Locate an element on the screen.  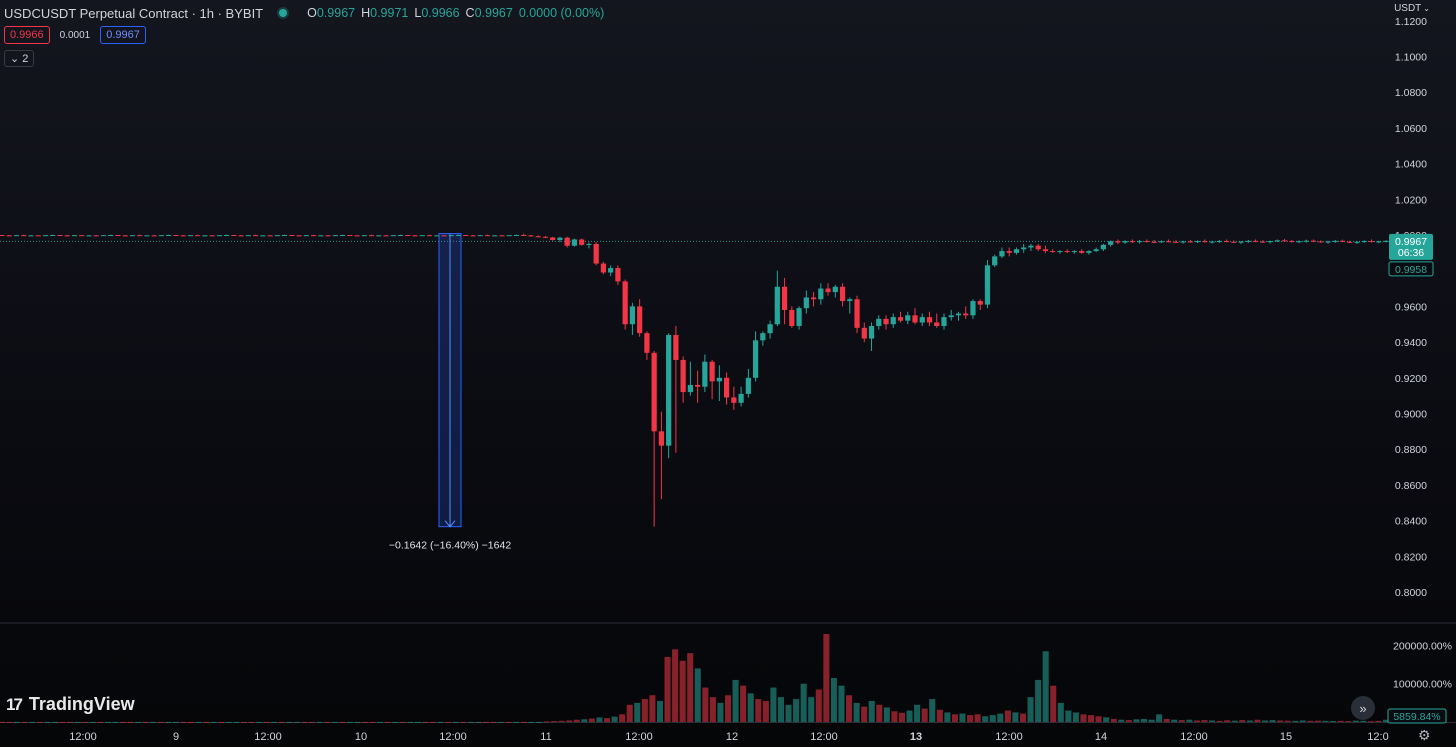
volume-tick-label: 100000.00% is located at coordinates (1422, 685).